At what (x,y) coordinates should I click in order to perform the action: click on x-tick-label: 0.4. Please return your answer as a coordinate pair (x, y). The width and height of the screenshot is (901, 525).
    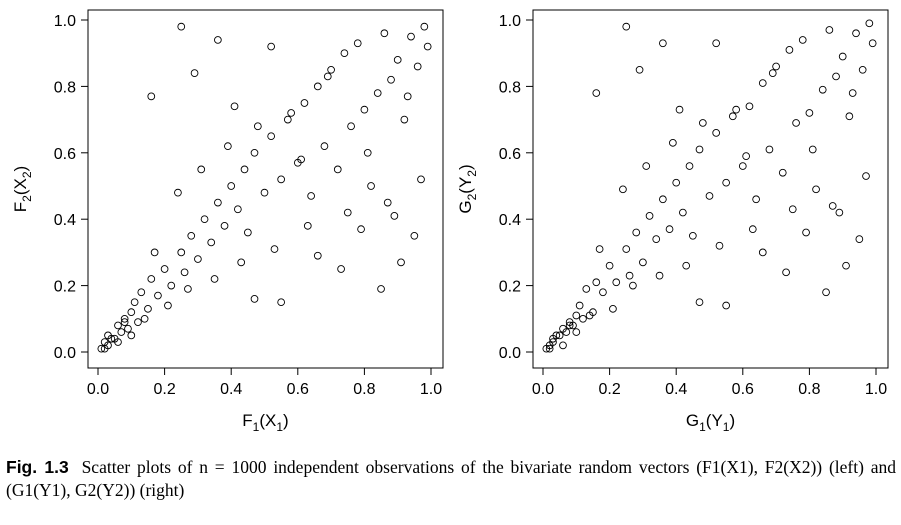
    Looking at the image, I should click on (231, 389).